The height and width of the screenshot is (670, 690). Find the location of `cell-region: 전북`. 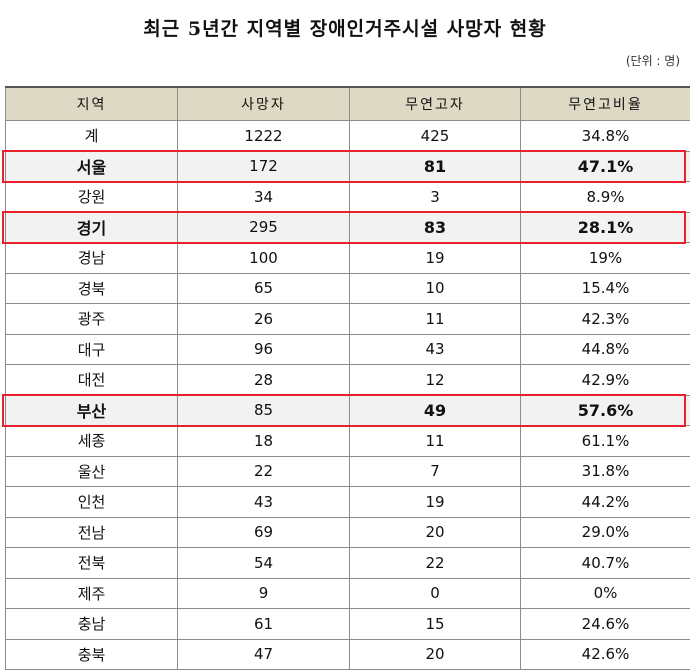

cell-region: 전북 is located at coordinates (92, 563).